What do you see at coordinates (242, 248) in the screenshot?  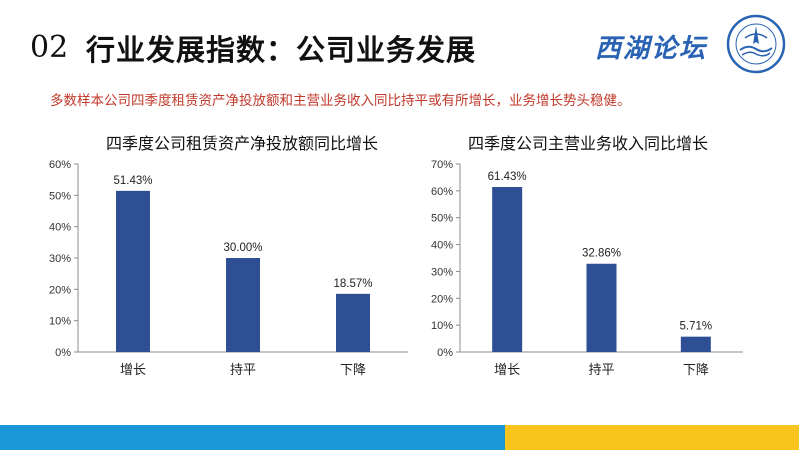 I see `data-label: 30.00%` at bounding box center [242, 248].